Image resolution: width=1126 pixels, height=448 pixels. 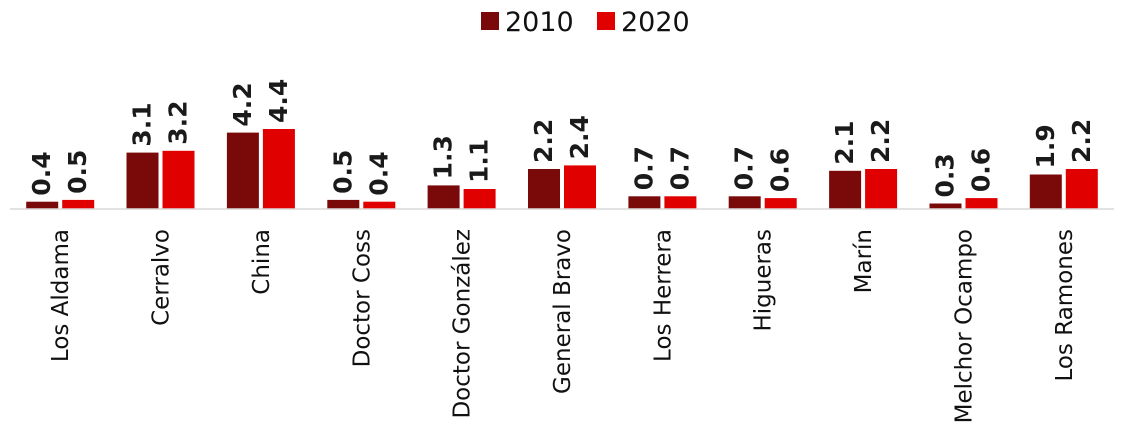 I want to click on value-label-2010-6: 0.7, so click(x=643, y=168).